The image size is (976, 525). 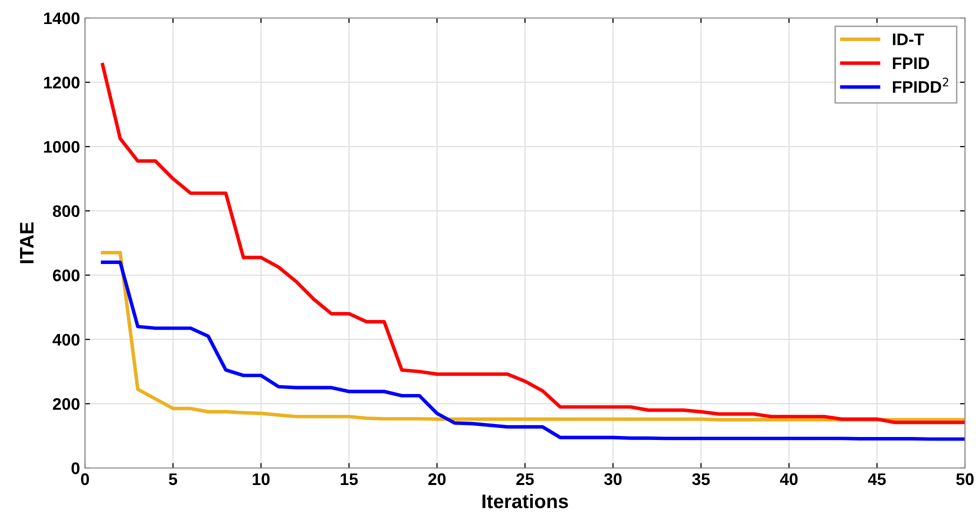 I want to click on y-tick-label: 0, so click(x=76, y=468).